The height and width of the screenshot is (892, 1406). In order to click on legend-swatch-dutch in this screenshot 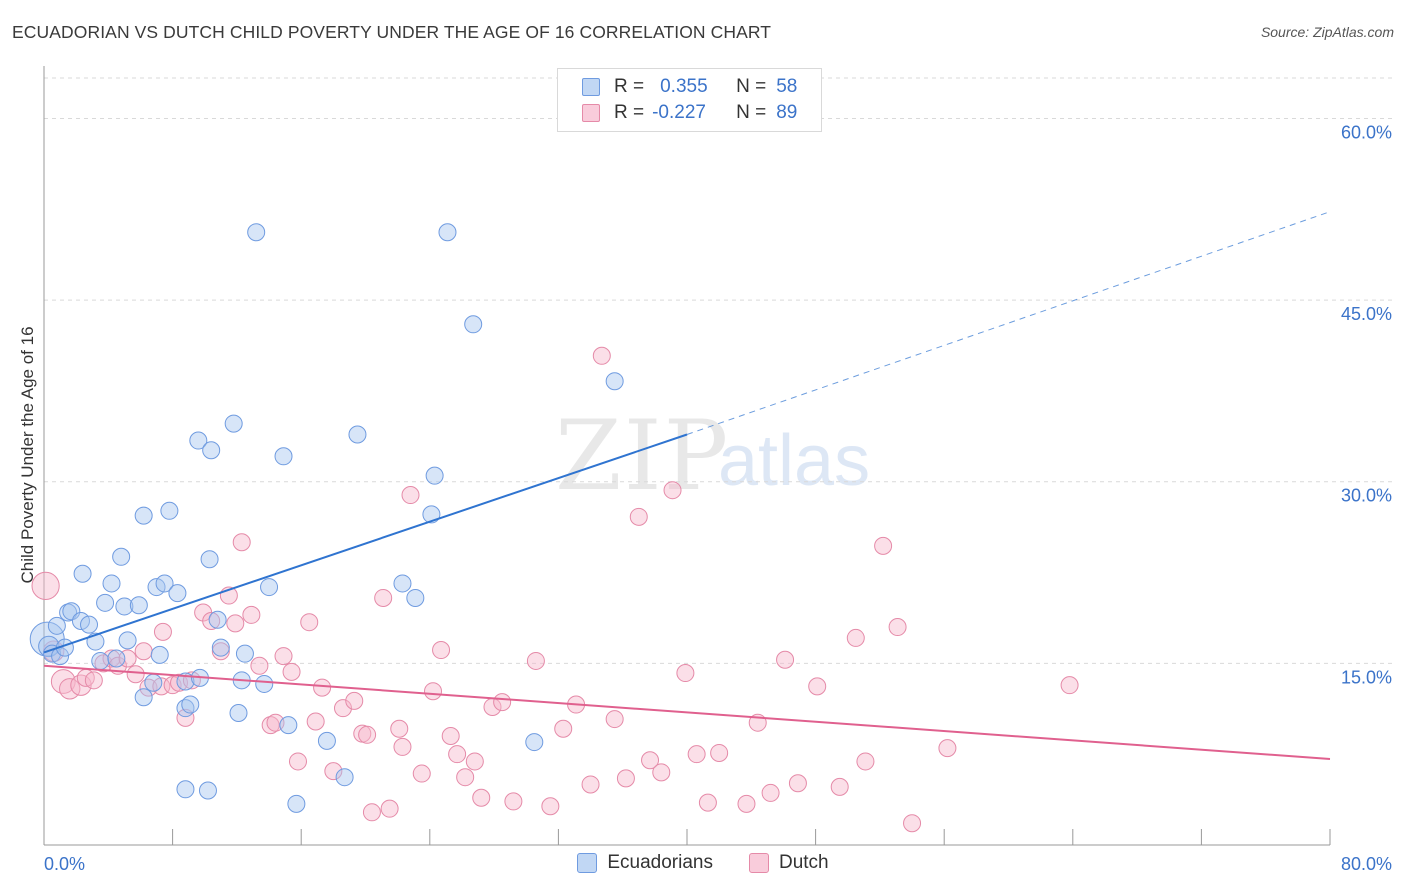, I will do `click(758, 863)`.